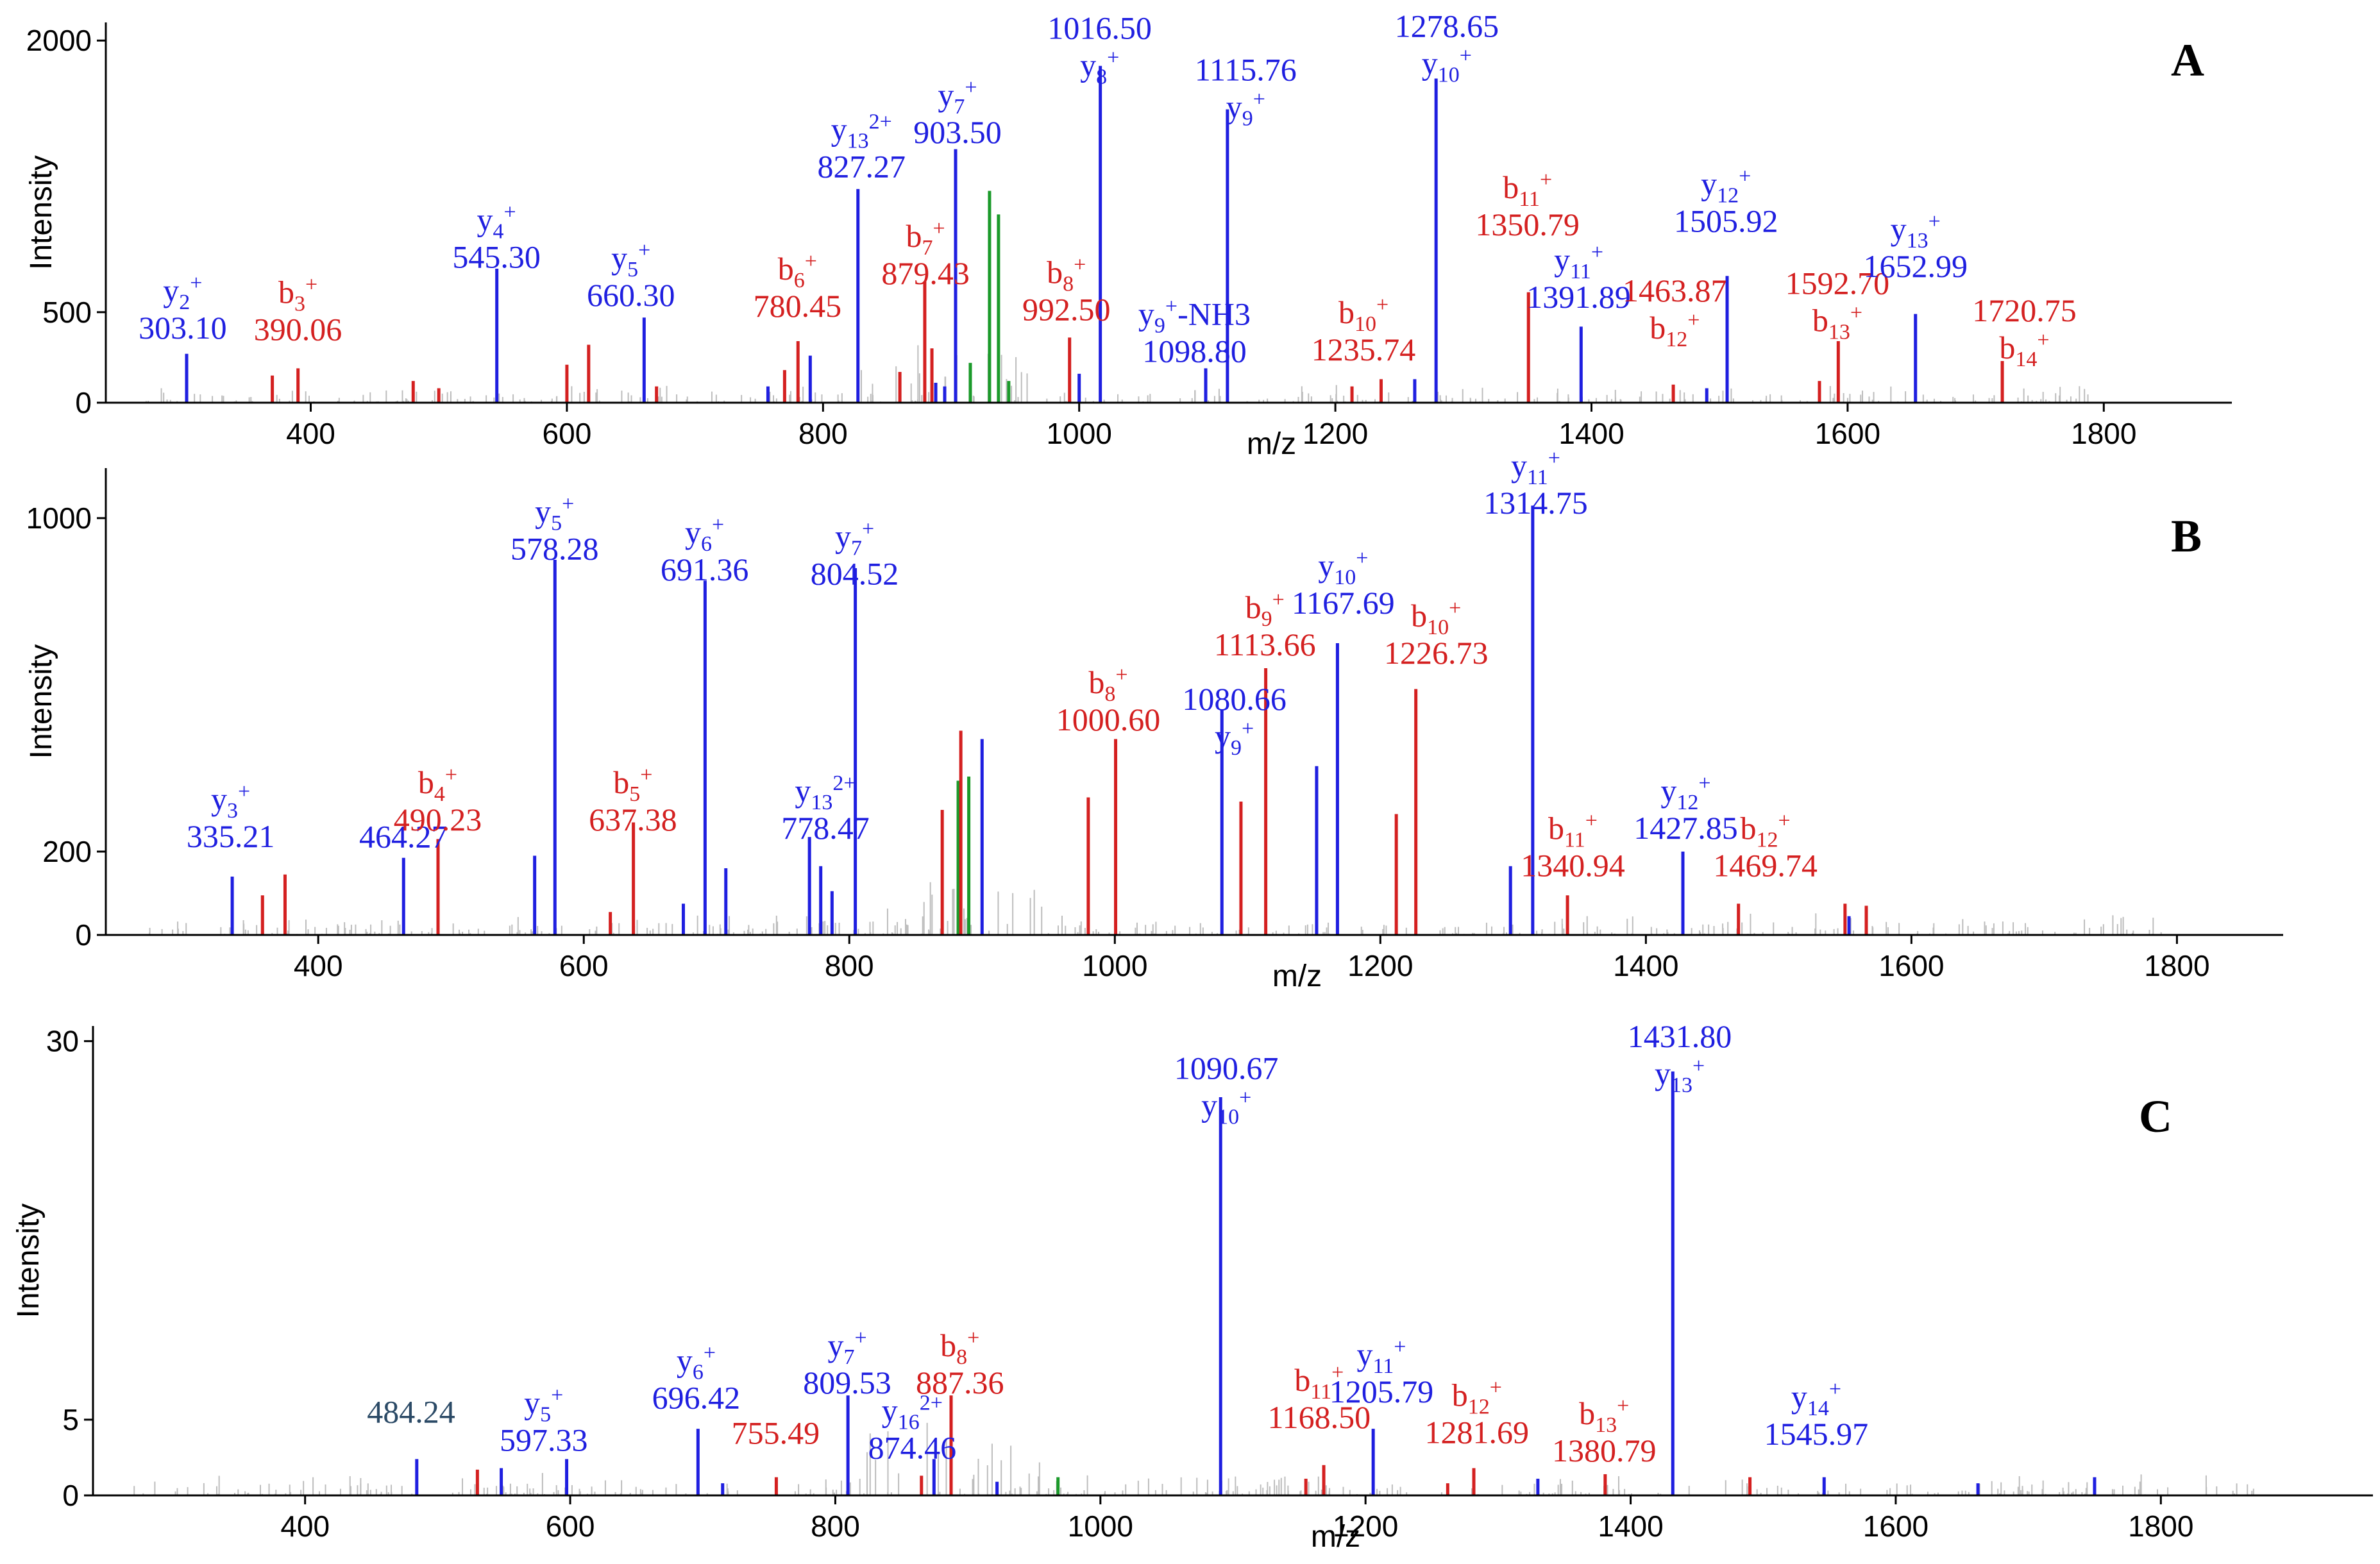  Describe the element at coordinates (1193, 1458) in the screenshot. I see `noise-peaks` at that location.